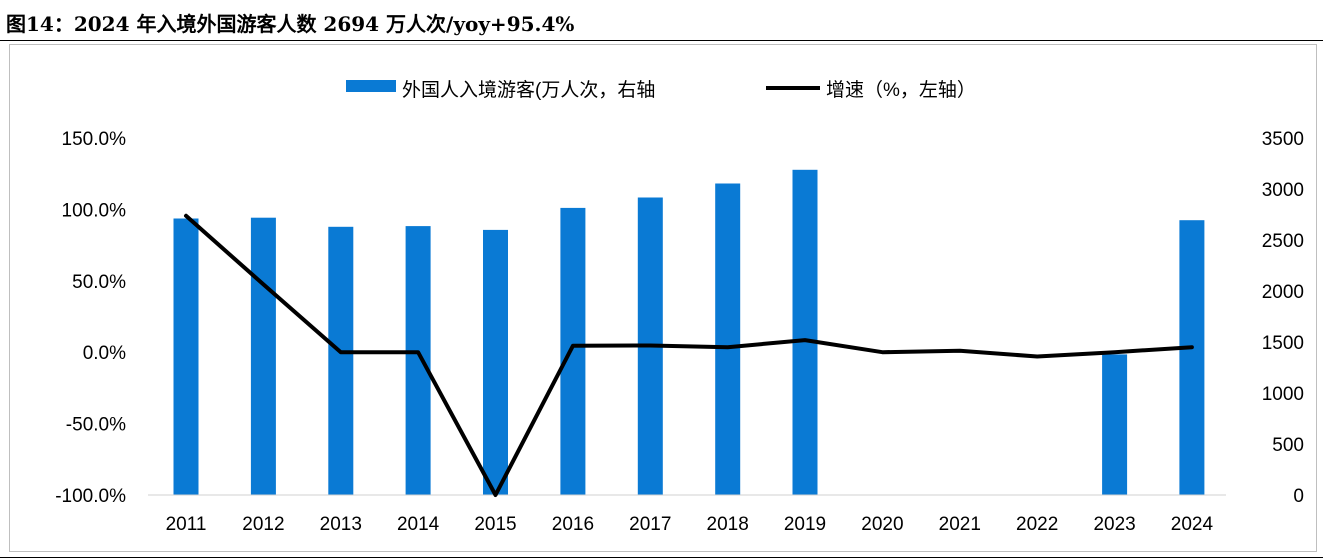  What do you see at coordinates (728, 339) in the screenshot?
I see `bar-2018` at bounding box center [728, 339].